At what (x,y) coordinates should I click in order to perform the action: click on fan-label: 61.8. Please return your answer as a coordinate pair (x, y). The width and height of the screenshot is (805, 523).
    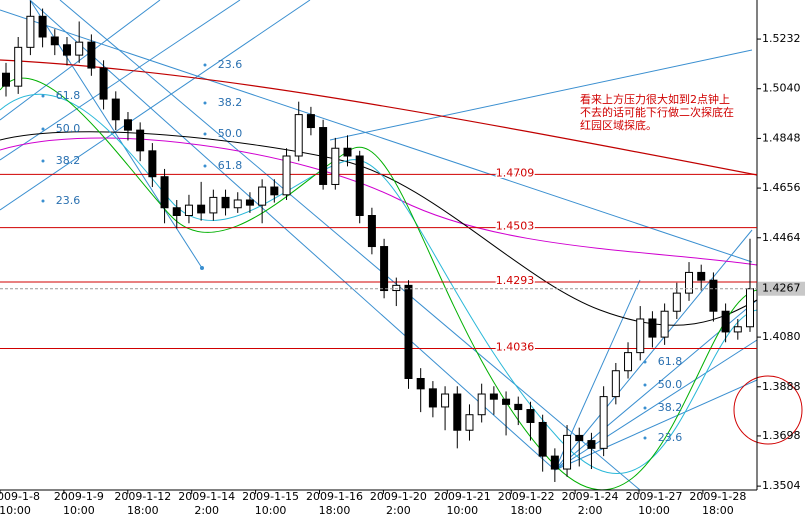
    Looking at the image, I should click on (230, 165).